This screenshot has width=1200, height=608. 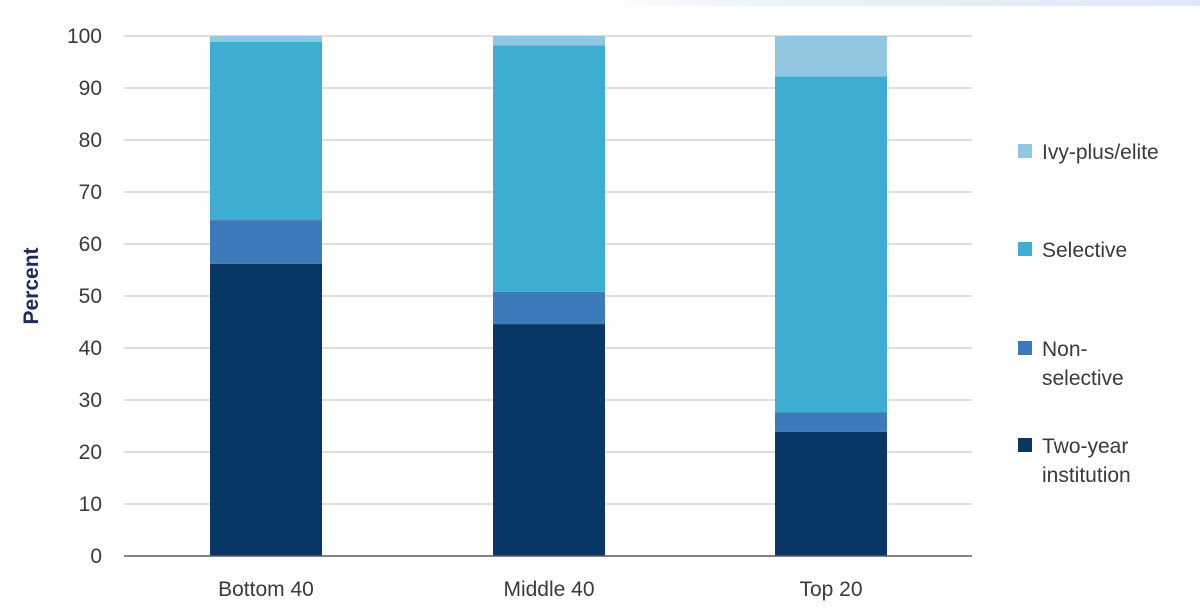 I want to click on x-category-label: Bottom 40, so click(x=266, y=589).